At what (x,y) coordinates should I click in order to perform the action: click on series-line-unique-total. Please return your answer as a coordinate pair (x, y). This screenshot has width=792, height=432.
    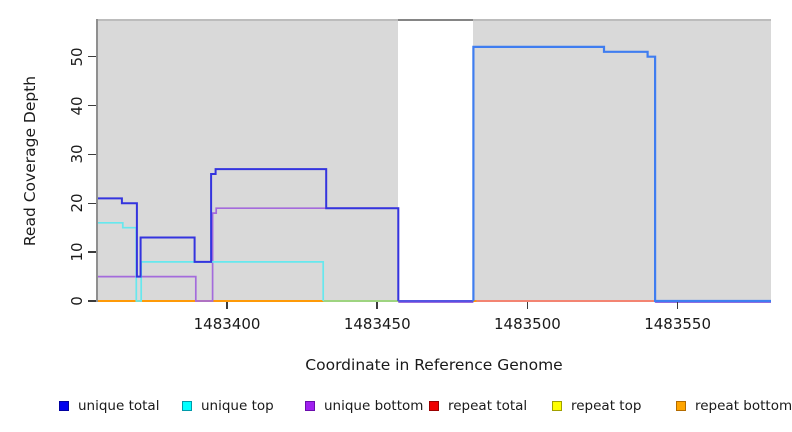
    Looking at the image, I should click on (248, 234).